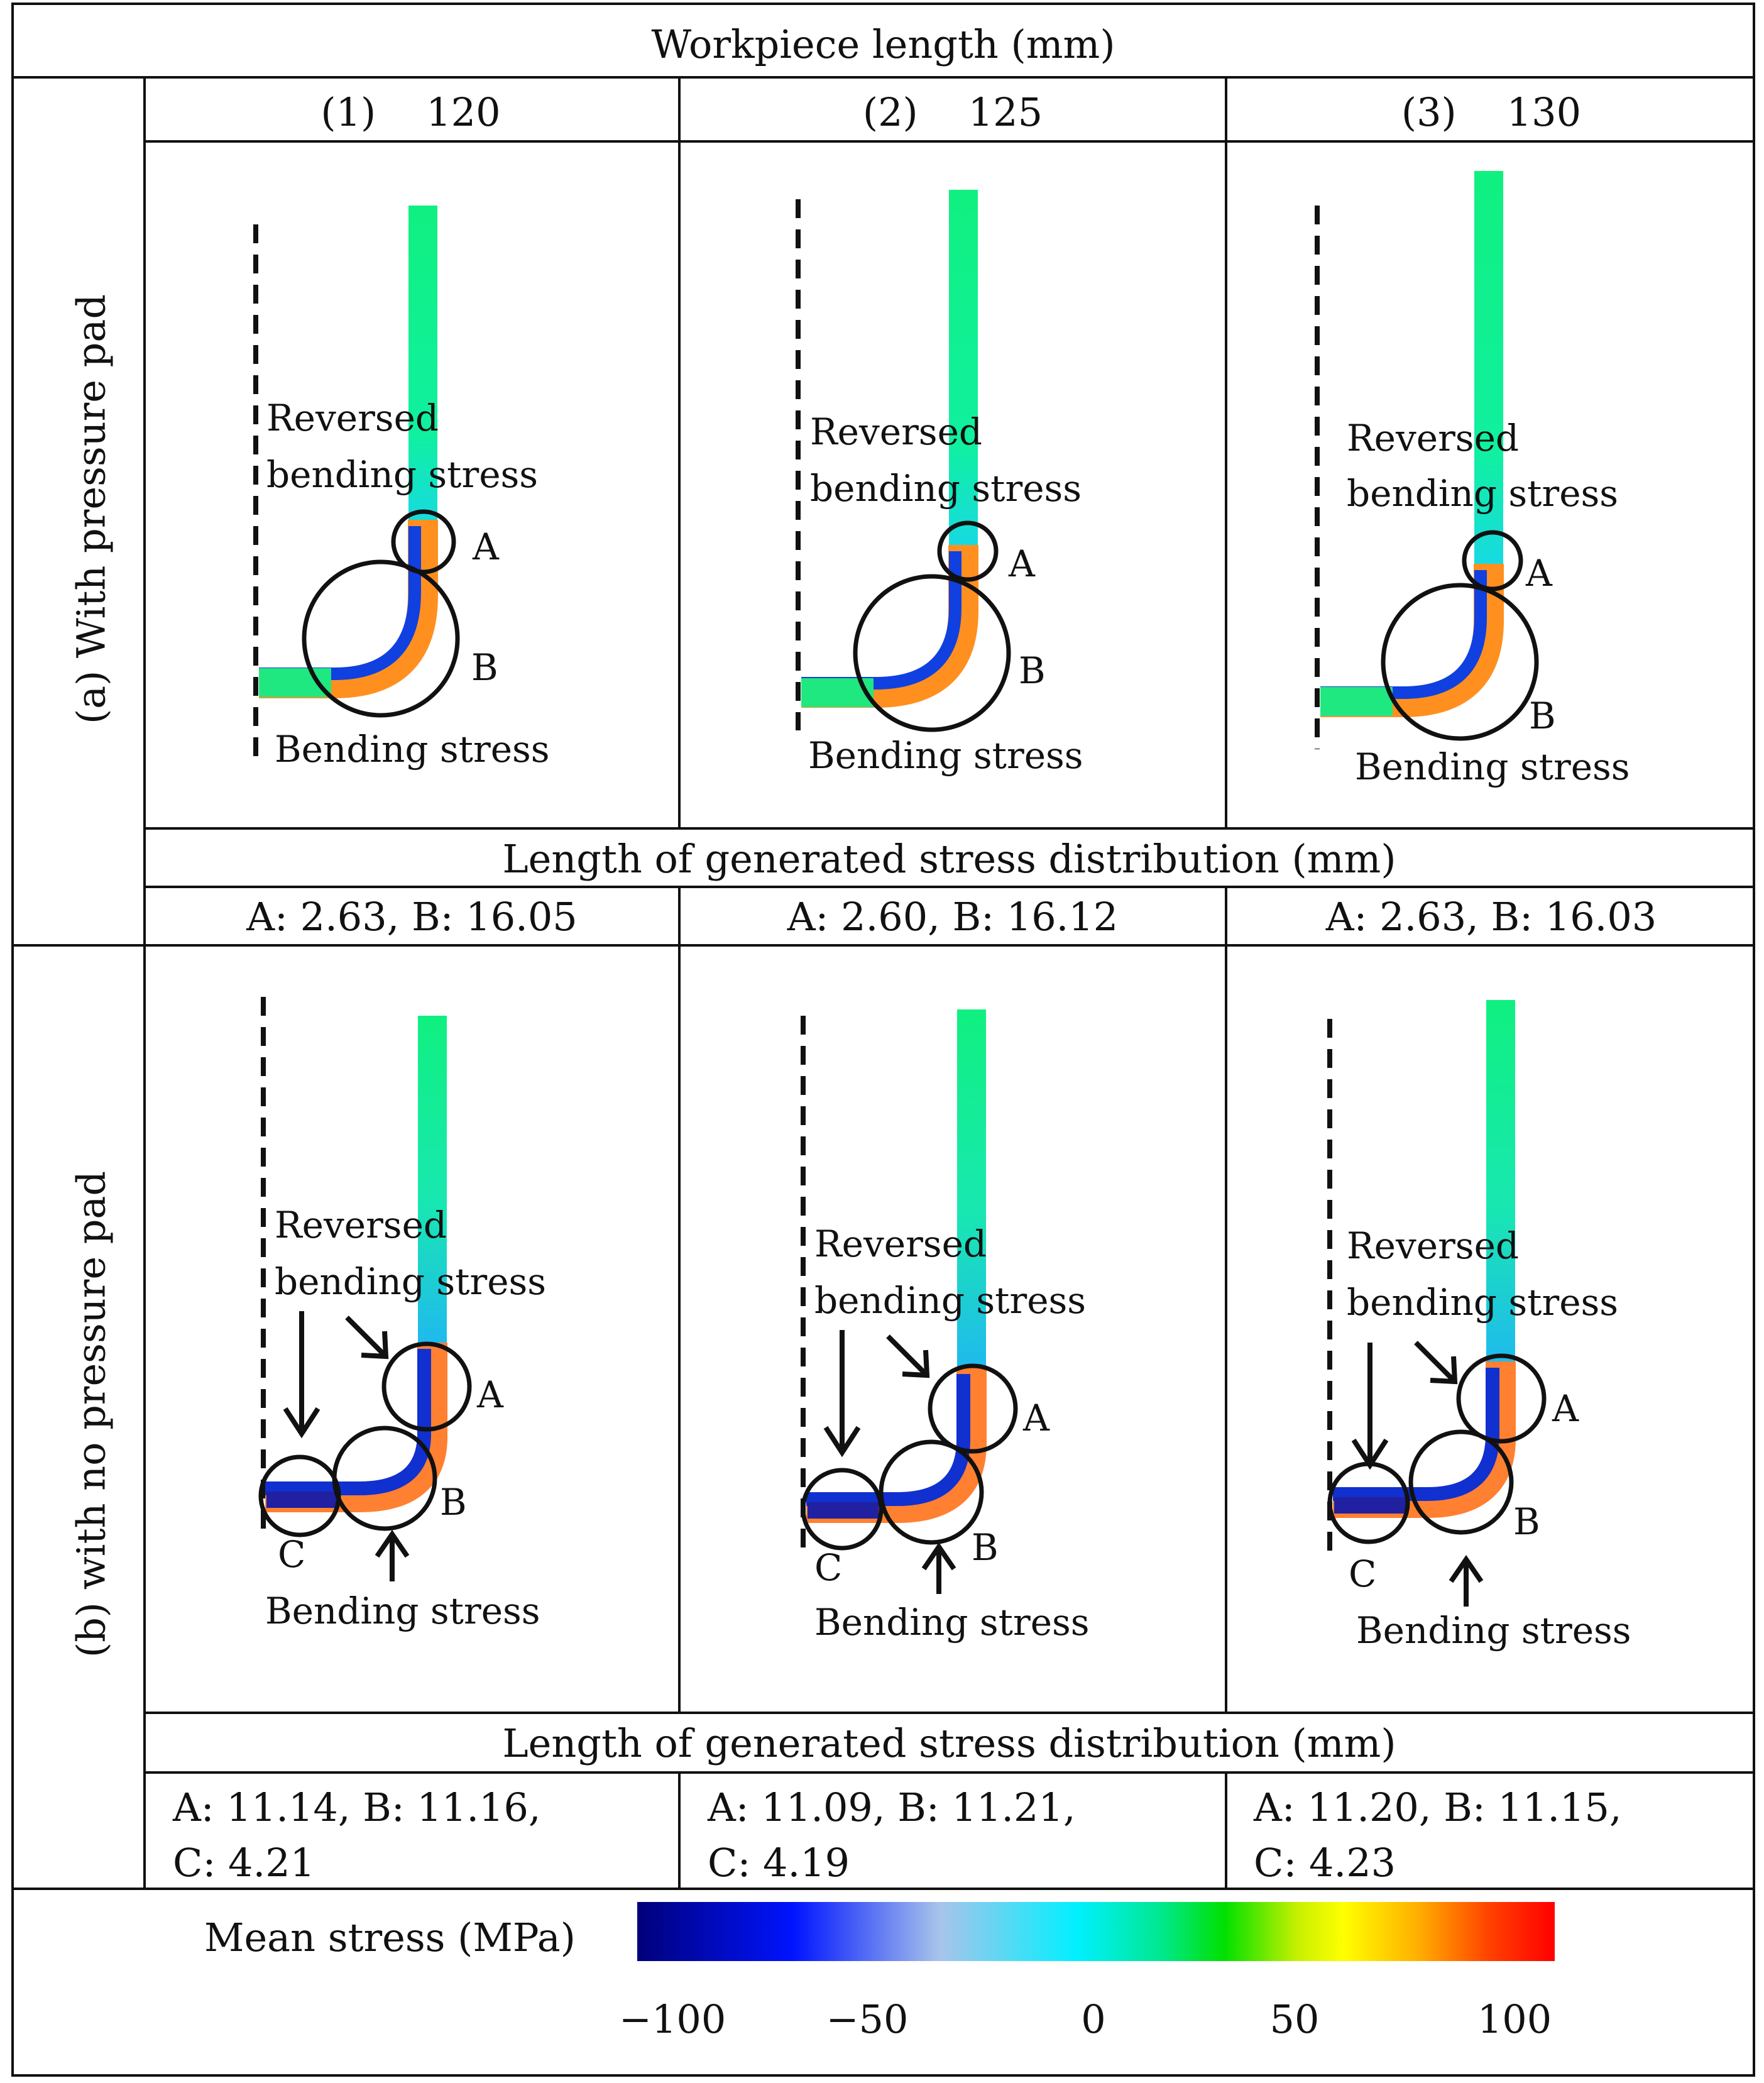  What do you see at coordinates (779, 1863) in the screenshot?
I see `distribution-value-b2-line2: C: 4.19` at bounding box center [779, 1863].